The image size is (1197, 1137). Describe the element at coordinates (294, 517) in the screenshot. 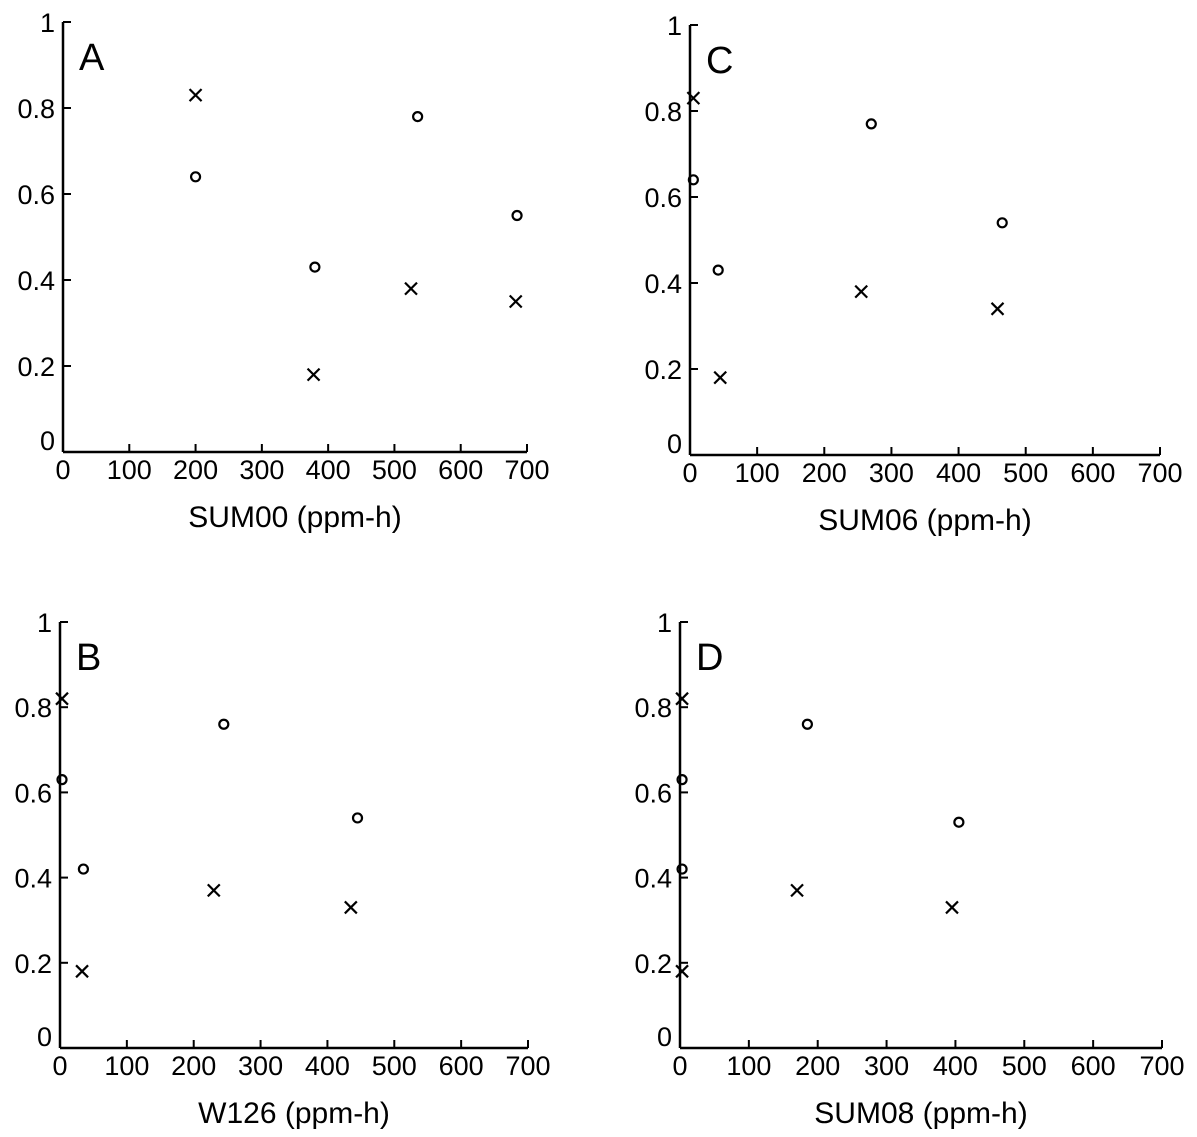

I see `x-axis-label: SUM00 (ppm-h)` at that location.